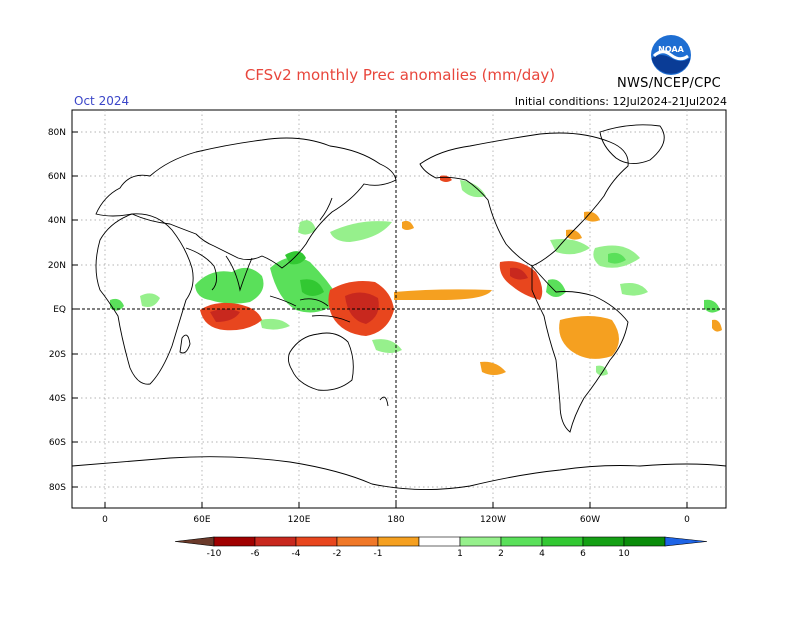 Image resolution: width=800 pixels, height=618 pixels. I want to click on lat-tick-label: 80N, so click(57, 133).